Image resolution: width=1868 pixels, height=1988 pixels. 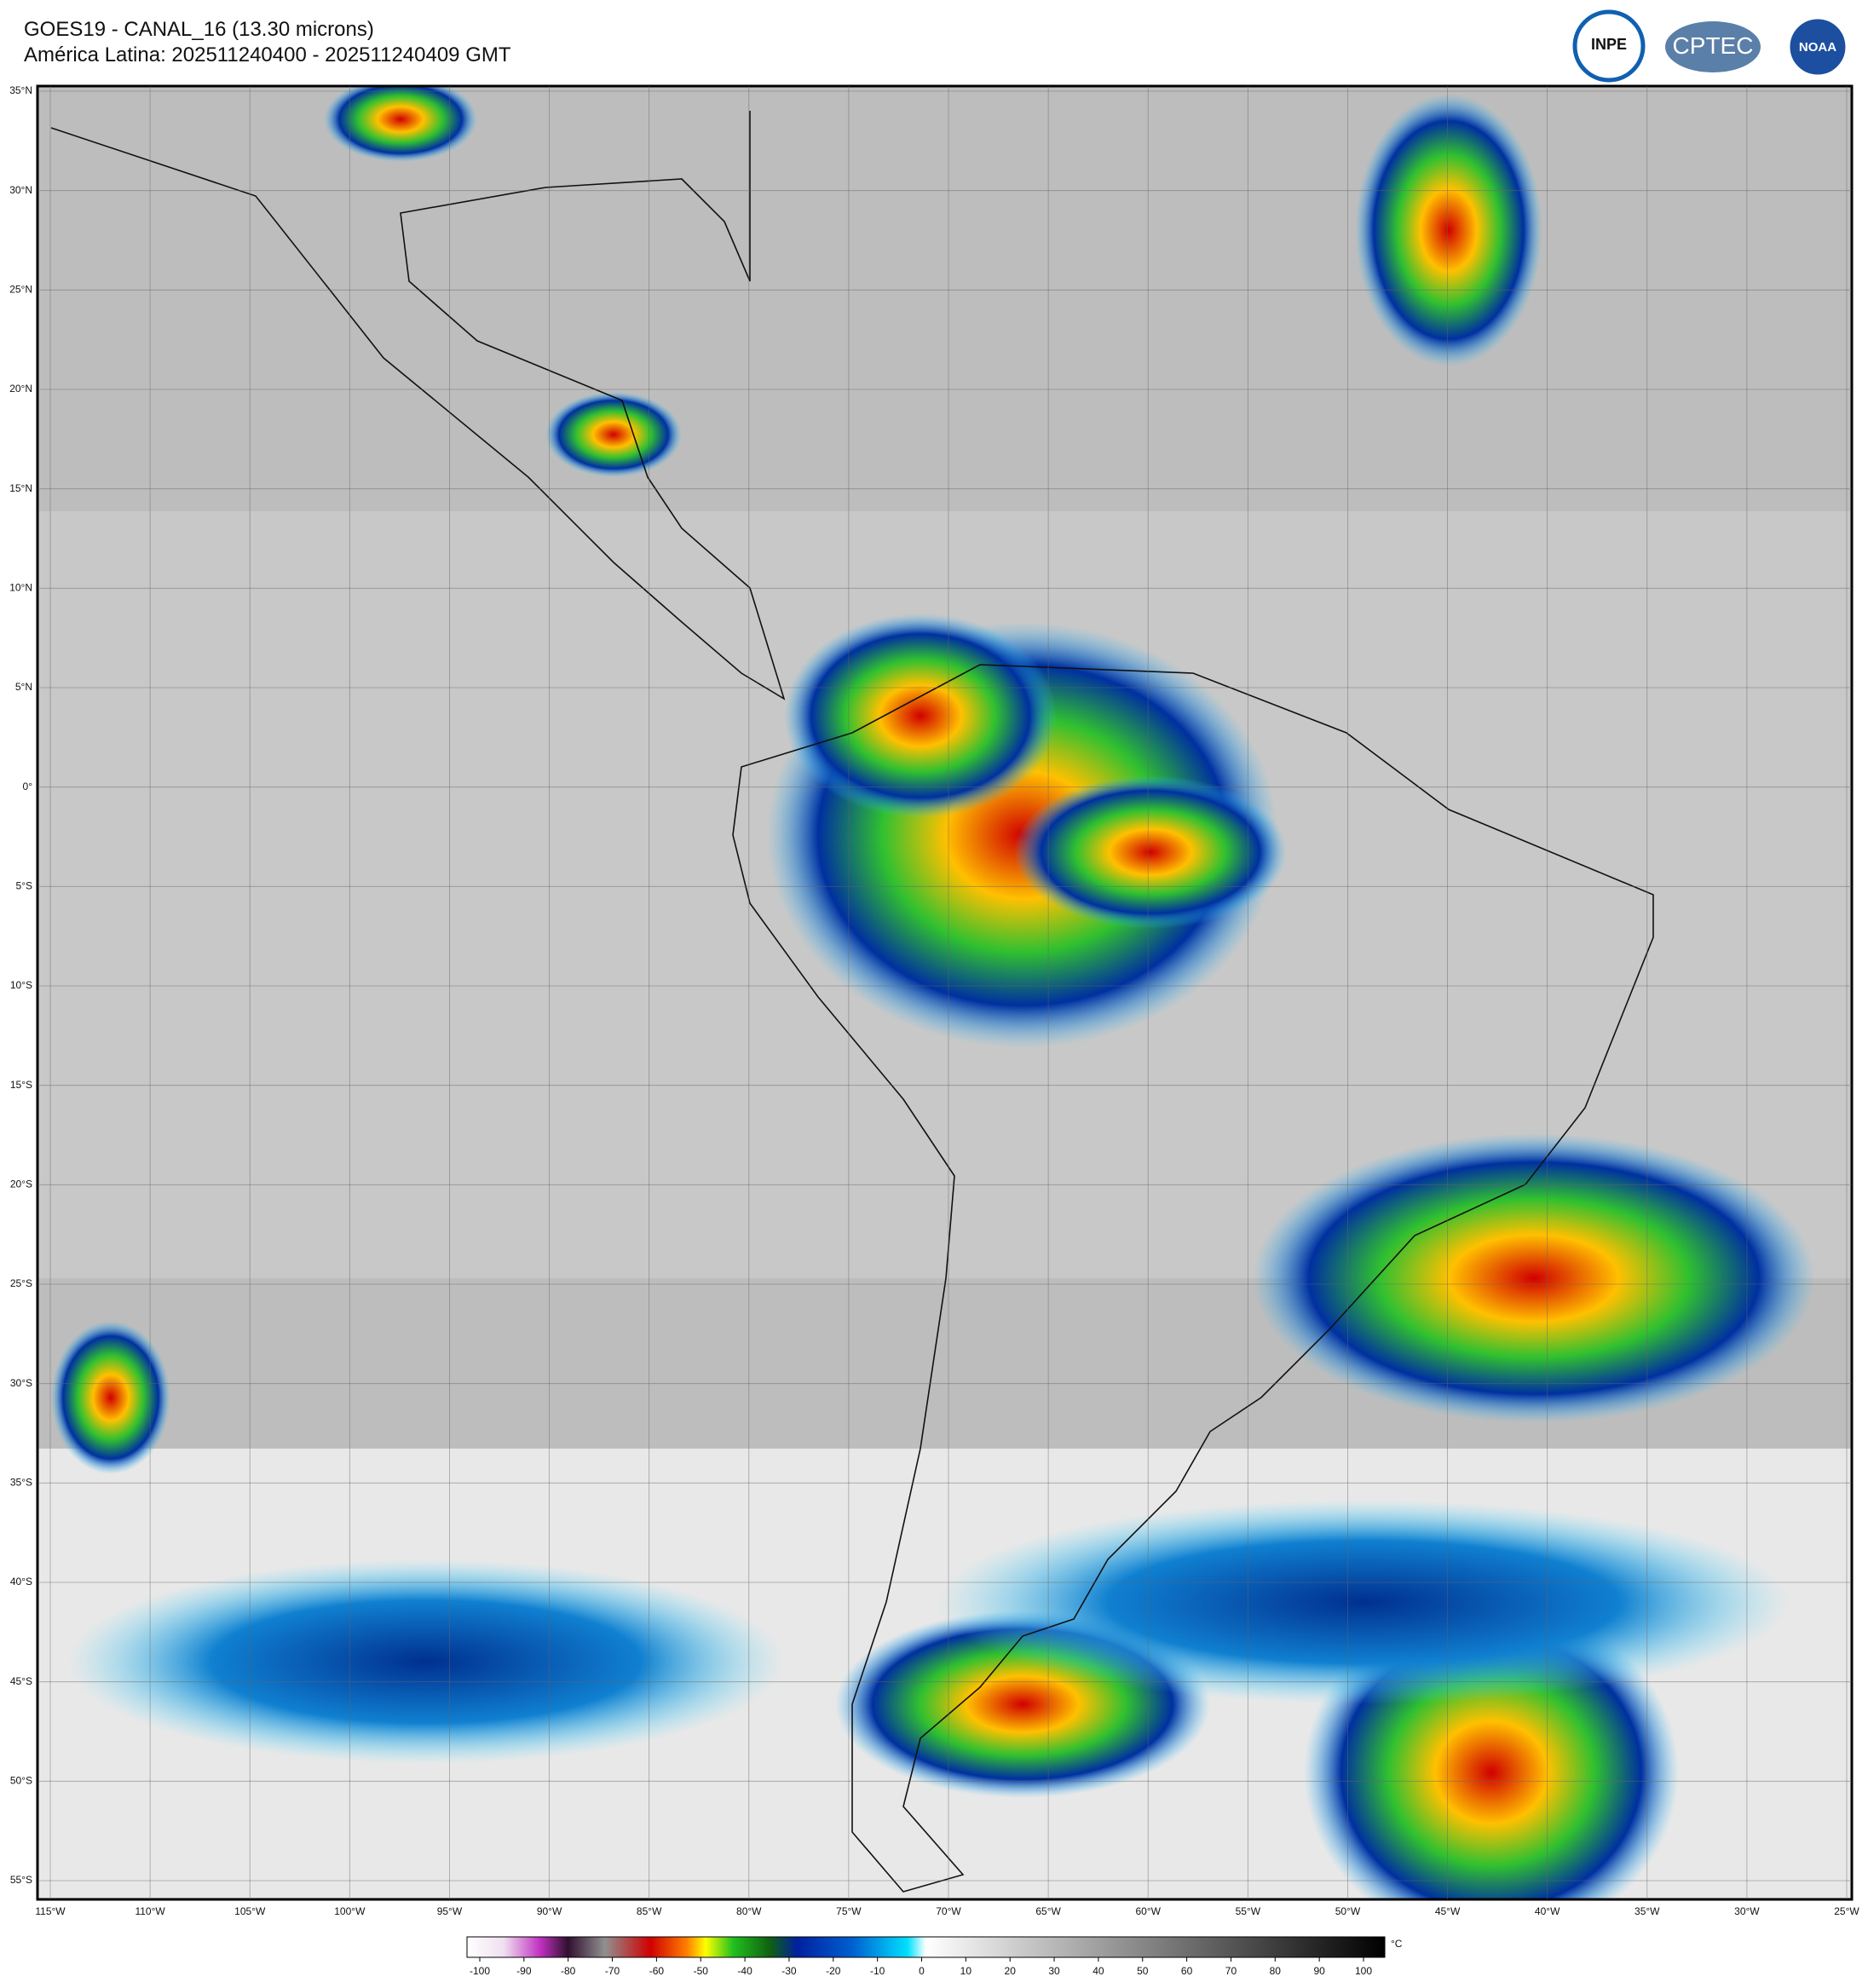 I want to click on colorbar-tick-label: -80, so click(x=568, y=1971).